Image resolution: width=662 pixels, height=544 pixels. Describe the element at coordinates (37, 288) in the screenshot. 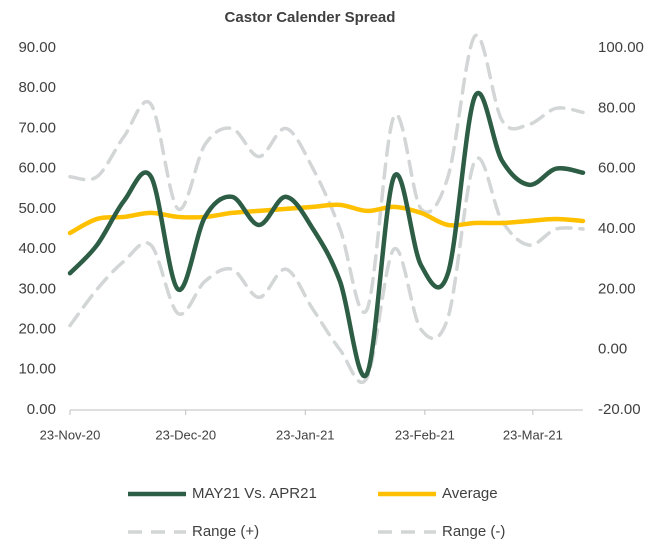

I see `y-tick-label: 30.00` at that location.